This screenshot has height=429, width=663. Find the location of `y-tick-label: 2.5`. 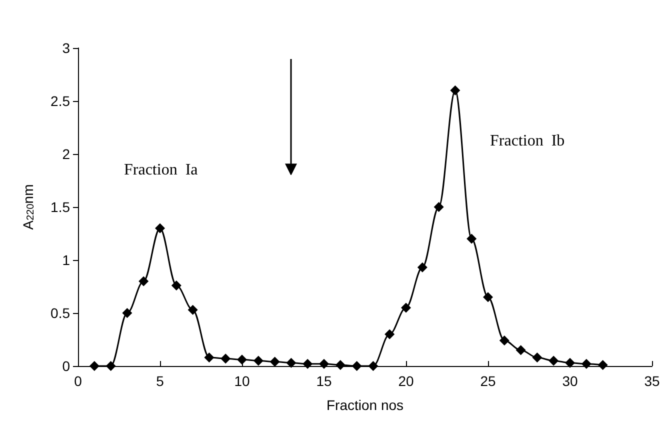

y-tick-label: 2.5 is located at coordinates (60, 101).